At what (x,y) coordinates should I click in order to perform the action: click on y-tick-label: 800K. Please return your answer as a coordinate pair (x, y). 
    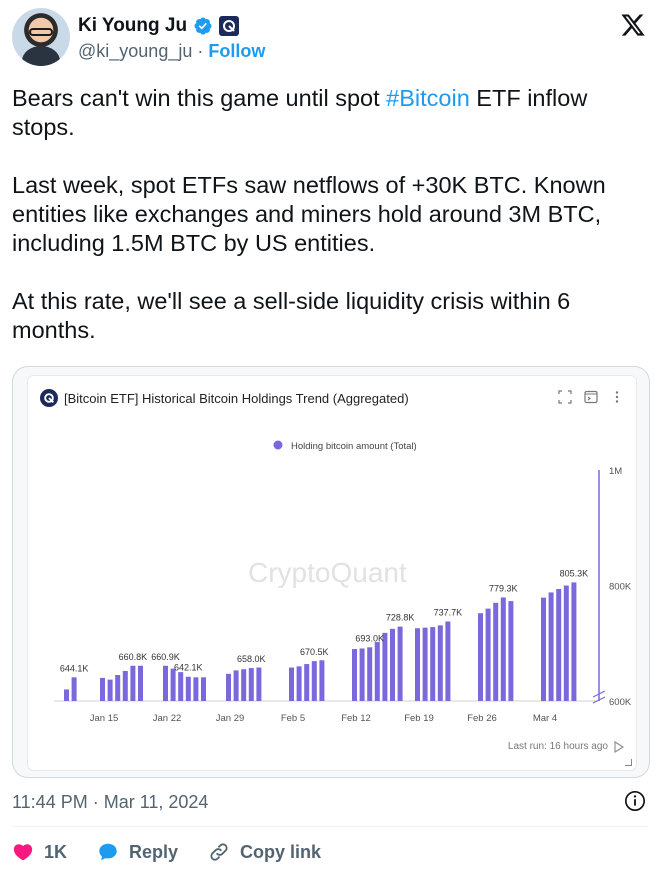
    Looking at the image, I should click on (620, 587).